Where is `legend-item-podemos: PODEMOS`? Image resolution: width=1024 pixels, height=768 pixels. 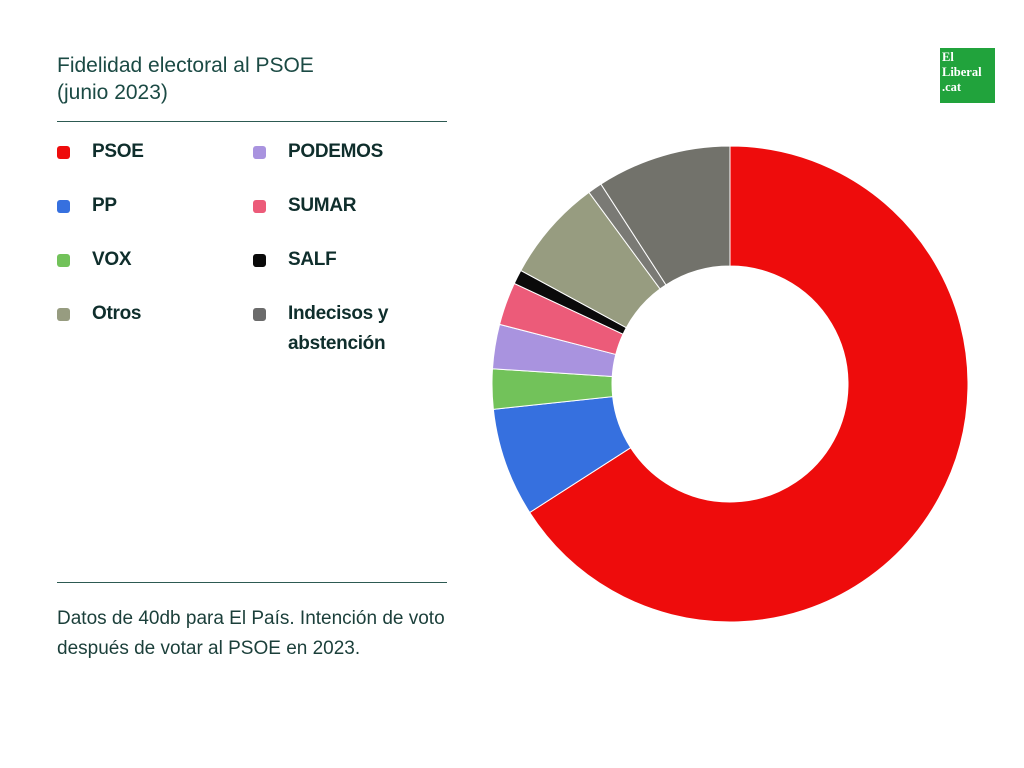
legend-item-podemos: PODEMOS is located at coordinates (335, 154).